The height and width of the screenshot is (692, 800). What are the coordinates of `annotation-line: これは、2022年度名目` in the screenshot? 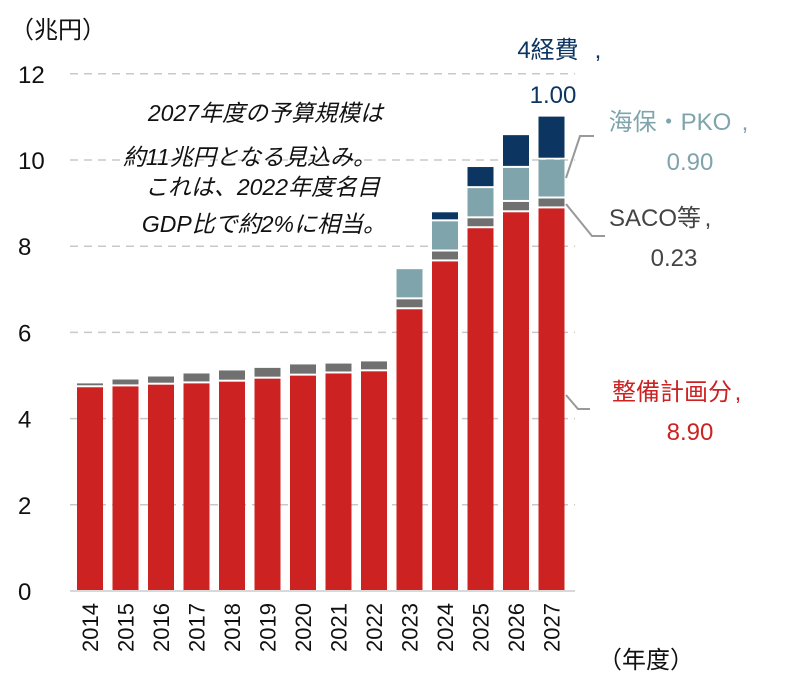 It's located at (263, 187).